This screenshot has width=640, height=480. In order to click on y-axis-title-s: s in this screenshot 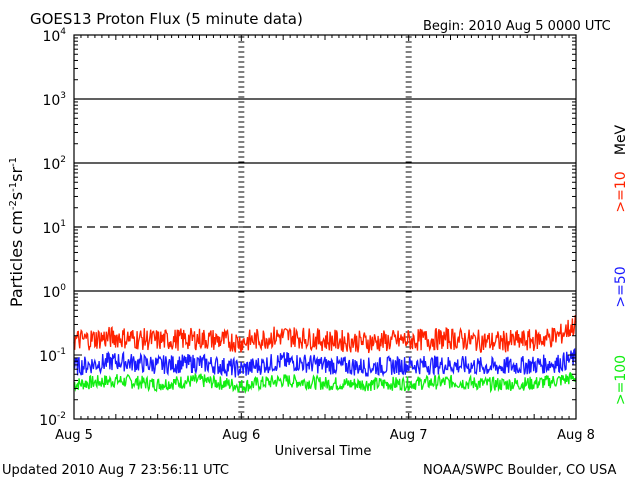, I will do `click(16, 196)`.